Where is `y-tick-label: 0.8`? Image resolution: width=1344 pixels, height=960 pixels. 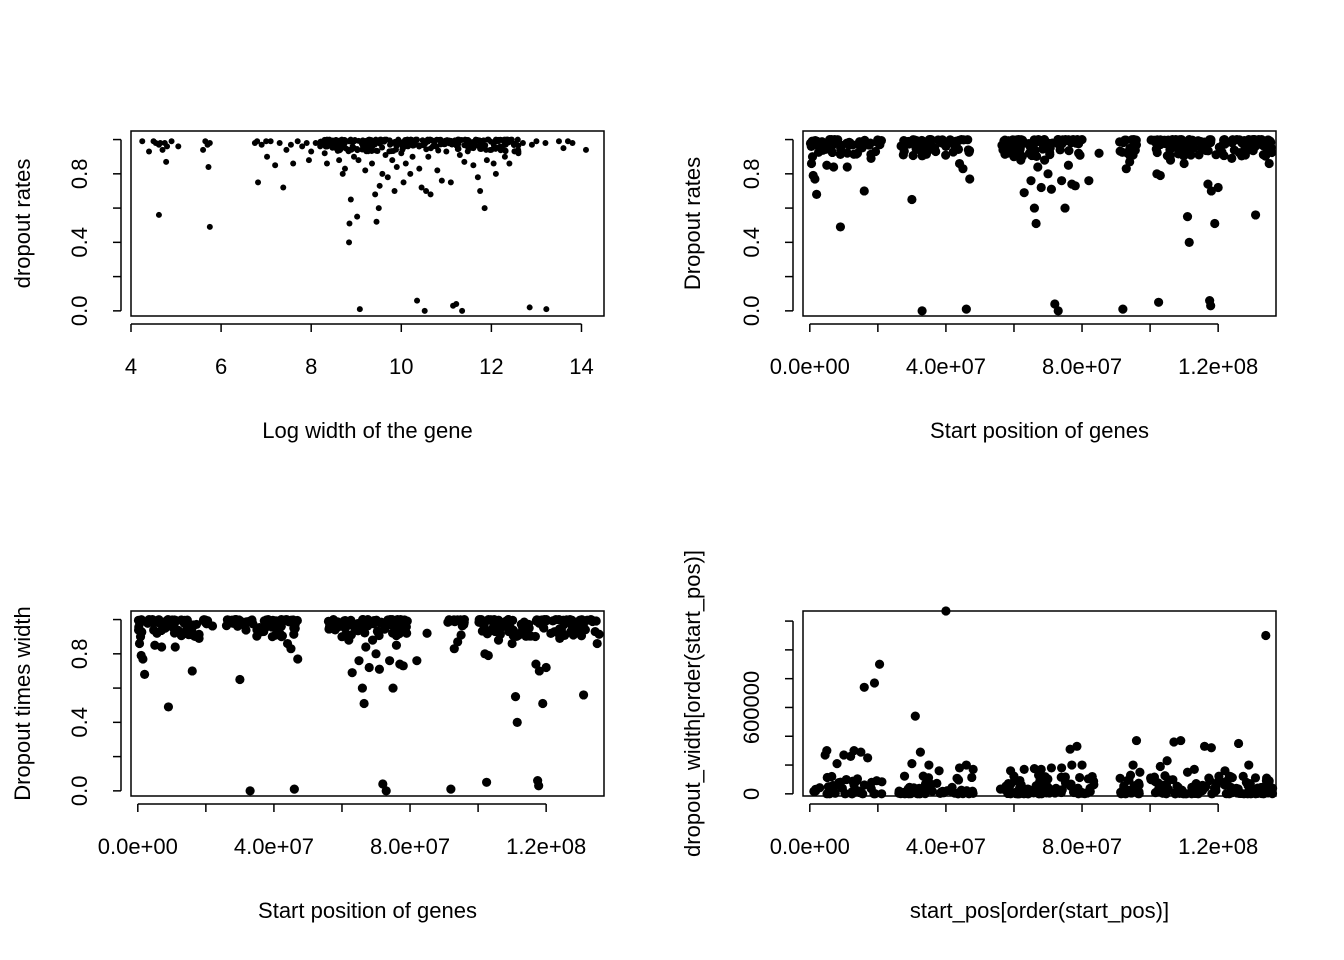 y-tick-label: 0.8 is located at coordinates (79, 654).